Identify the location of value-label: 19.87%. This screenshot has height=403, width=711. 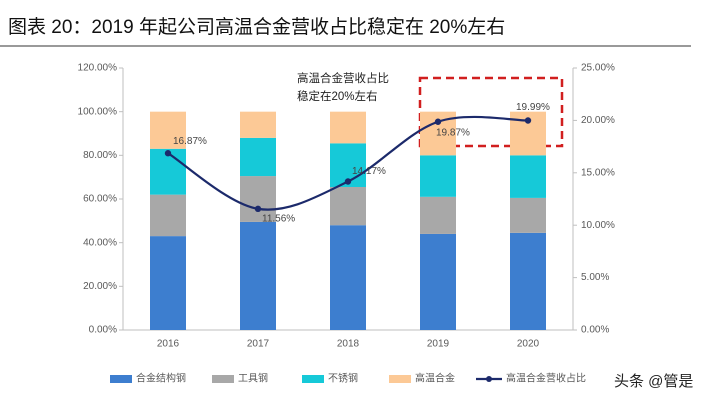
(453, 132).